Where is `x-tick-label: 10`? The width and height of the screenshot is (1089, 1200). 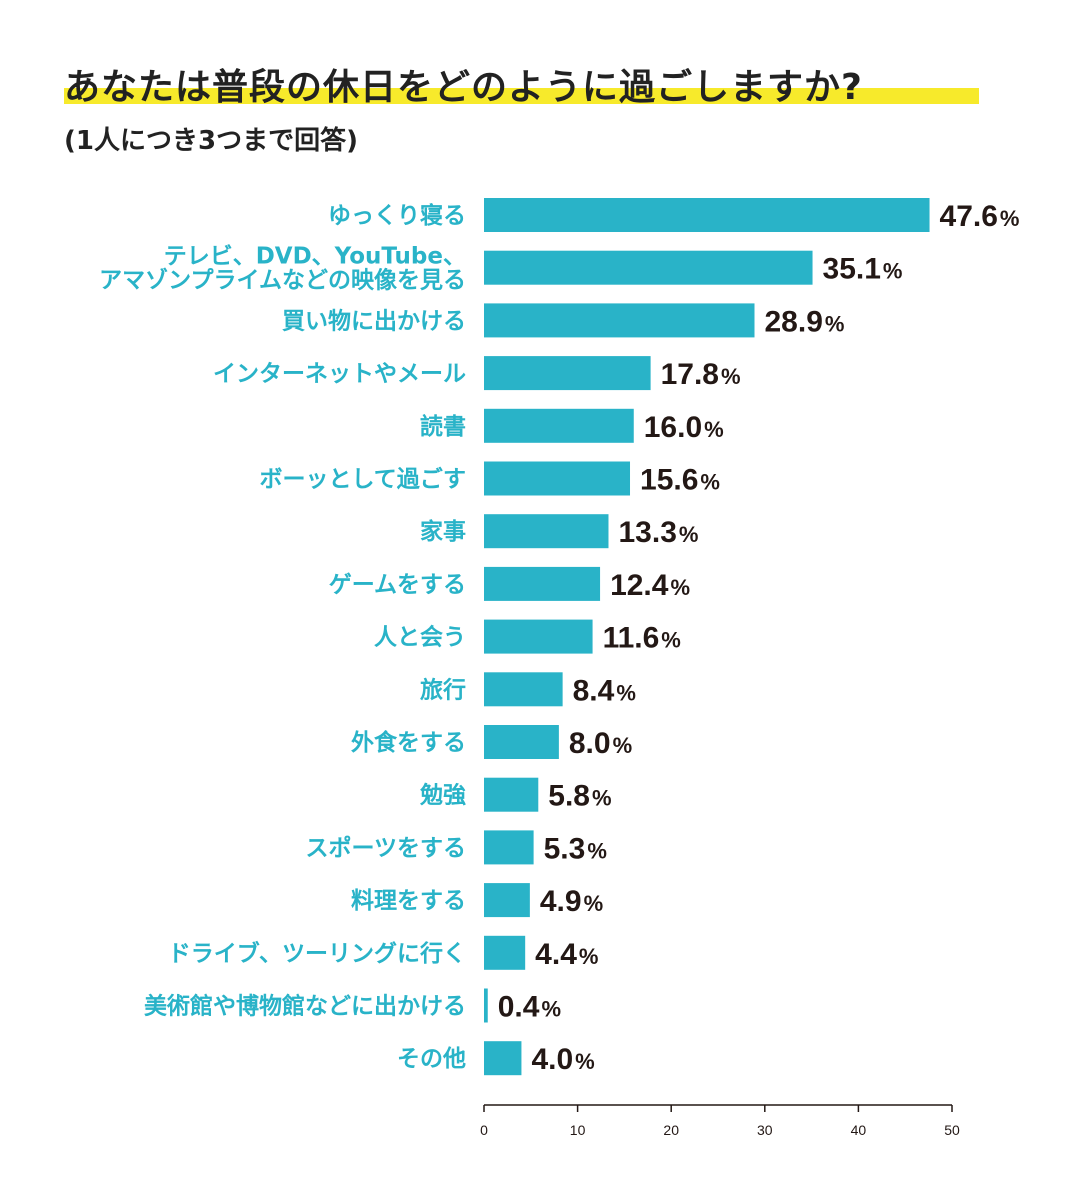
x-tick-label: 10 is located at coordinates (578, 1130).